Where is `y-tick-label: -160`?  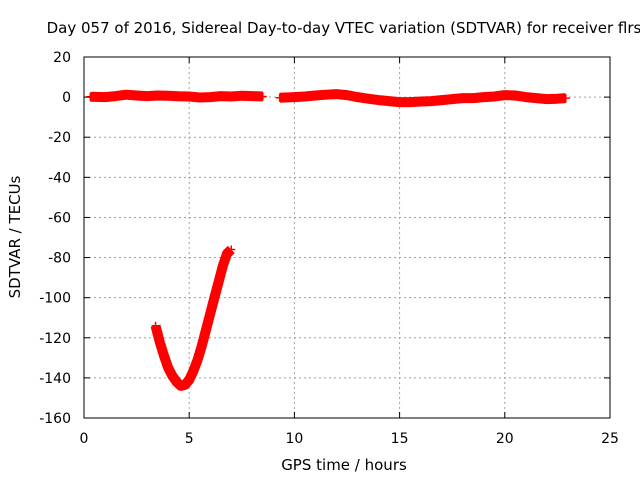
y-tick-label: -160 is located at coordinates (55, 419).